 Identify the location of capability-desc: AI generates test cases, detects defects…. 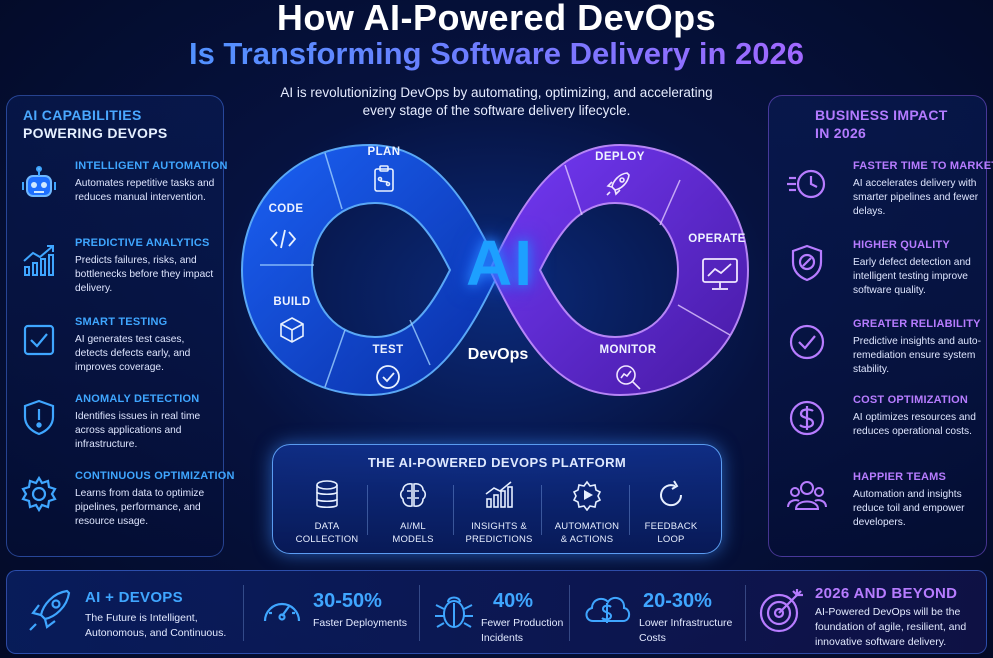
(133, 353).